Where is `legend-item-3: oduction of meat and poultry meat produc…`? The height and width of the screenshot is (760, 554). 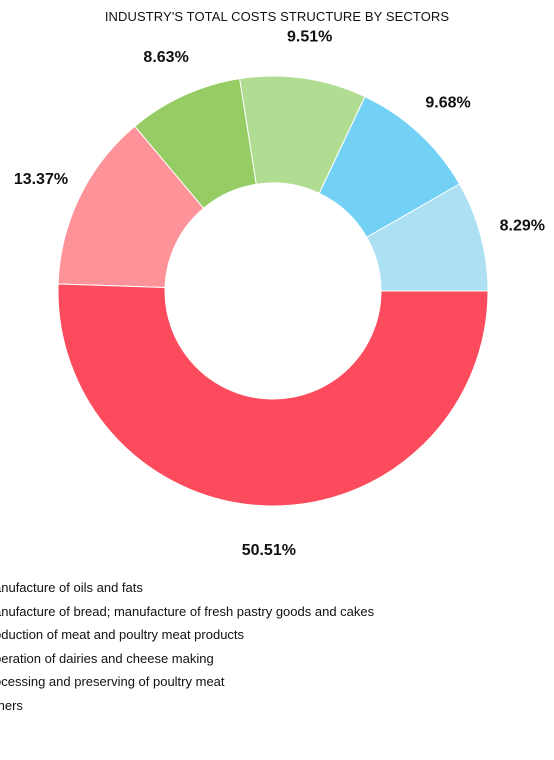 legend-item-3: oduction of meat and poultry meat produc… is located at coordinates (122, 634).